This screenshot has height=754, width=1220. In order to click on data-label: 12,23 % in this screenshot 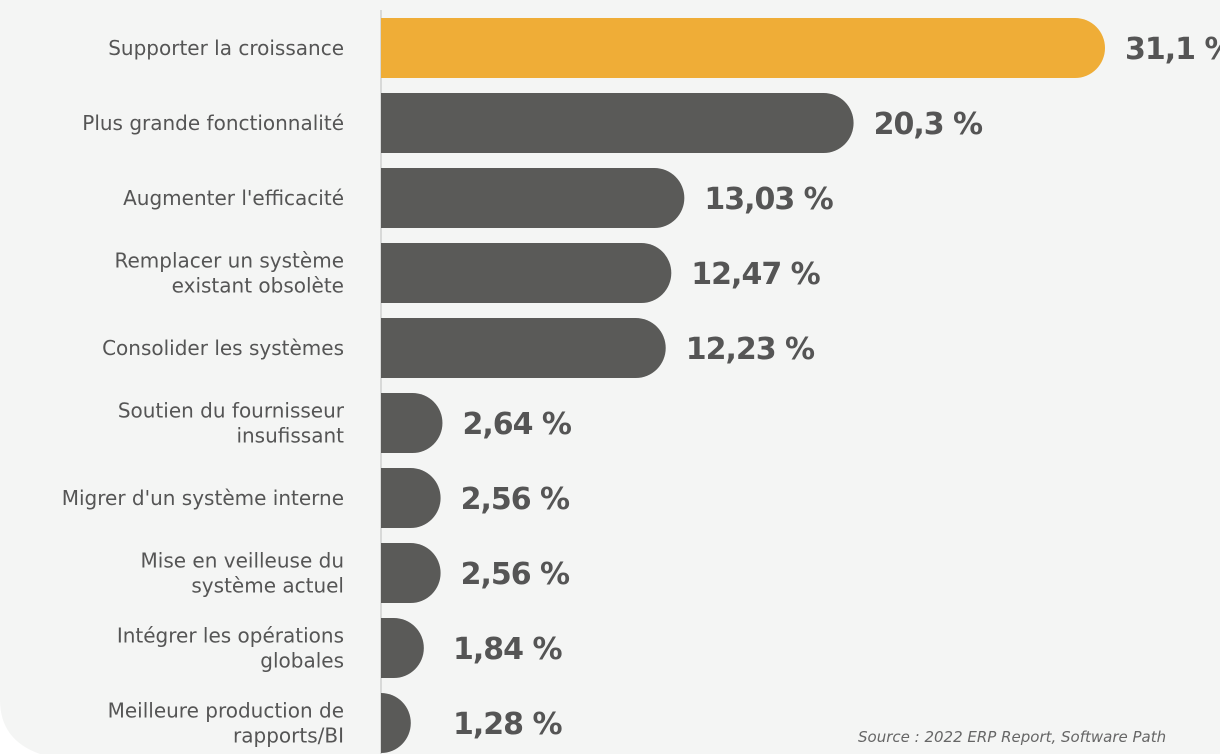, I will do `click(750, 349)`.